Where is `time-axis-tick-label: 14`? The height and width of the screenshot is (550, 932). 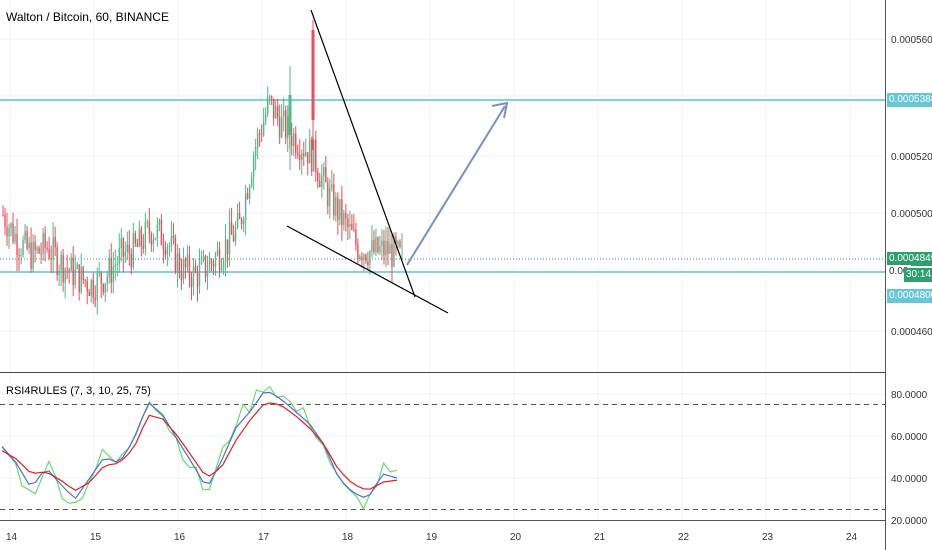
time-axis-tick-label: 14 is located at coordinates (12, 537).